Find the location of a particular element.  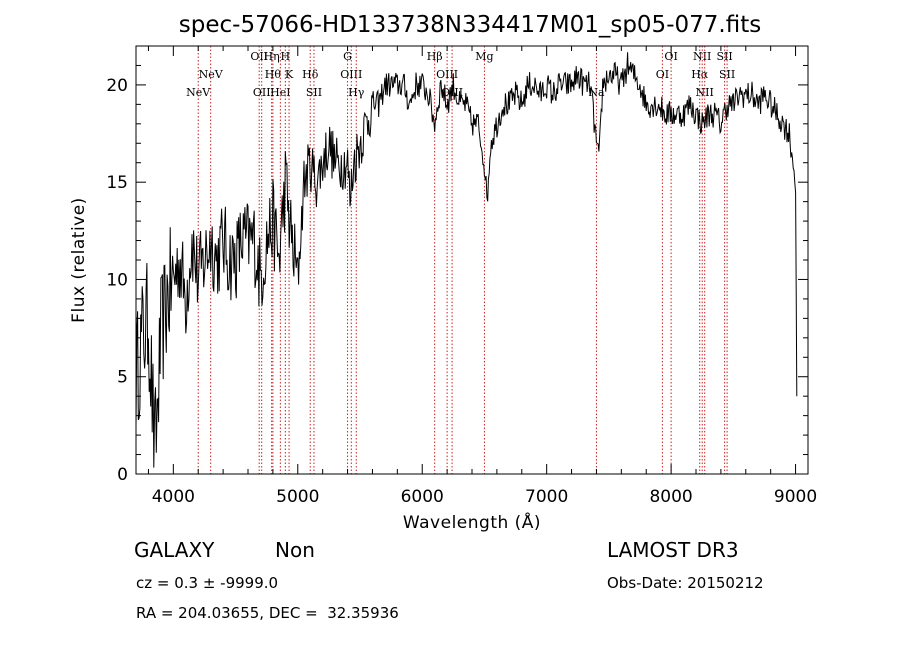

x-tick-label: 7000 is located at coordinates (546, 497).